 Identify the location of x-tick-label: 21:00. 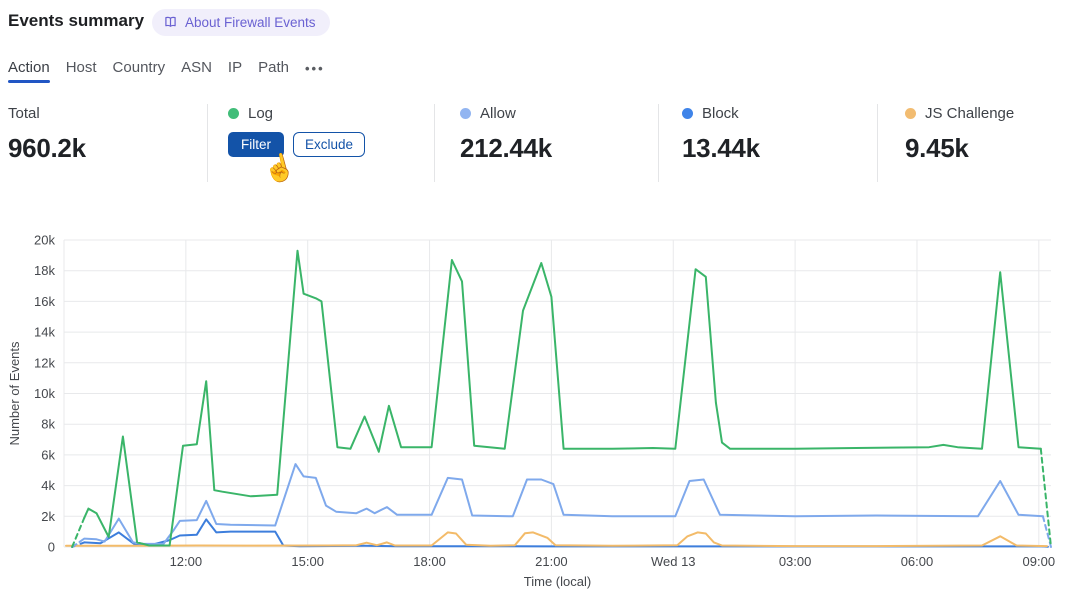
(551, 561).